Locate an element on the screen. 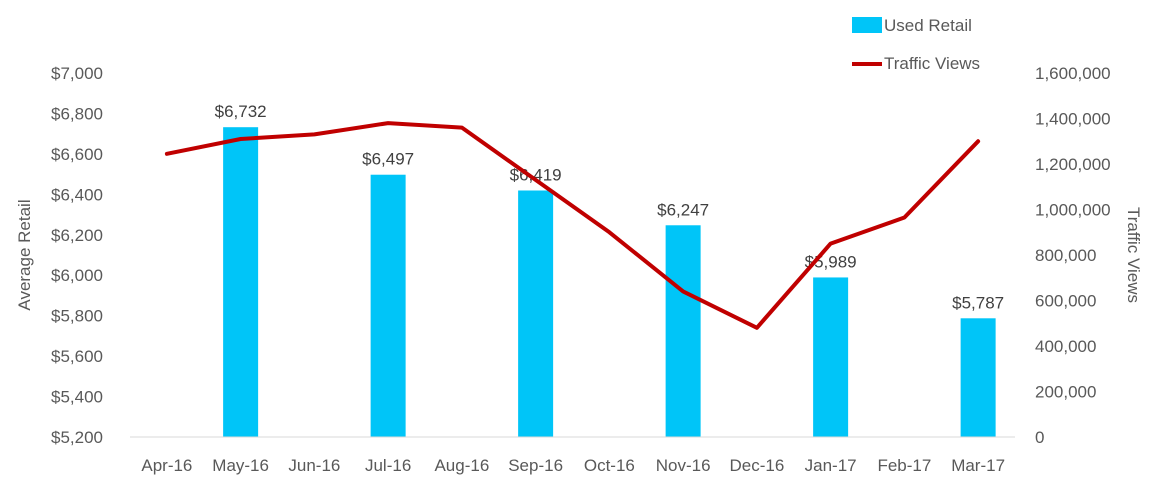 The height and width of the screenshot is (493, 1150). used-retail-data-label: $6,497 is located at coordinates (388, 159).